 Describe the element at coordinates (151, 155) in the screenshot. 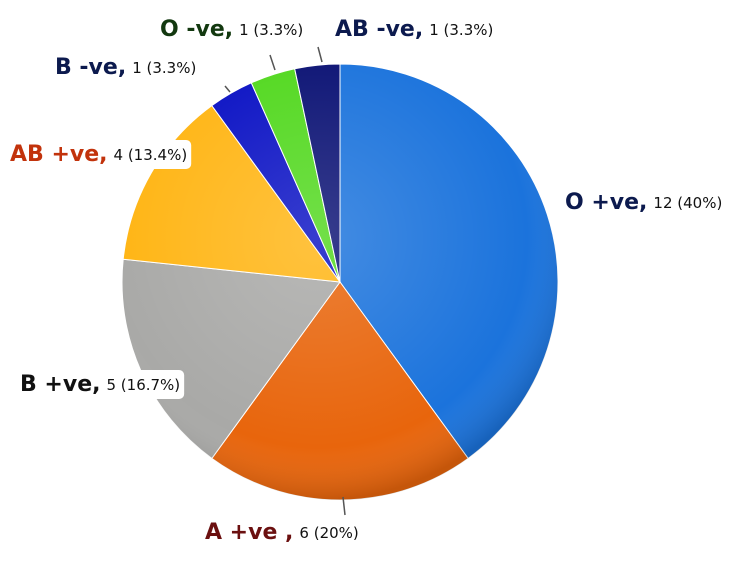

I see `value-label: 4 (13.4%)` at that location.